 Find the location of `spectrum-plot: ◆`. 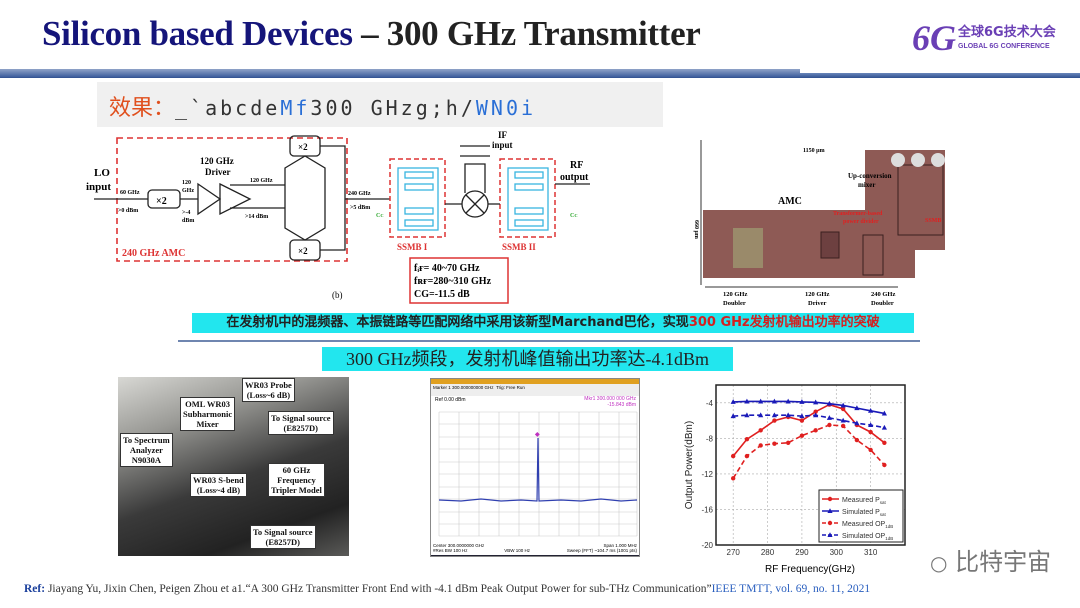

spectrum-plot: ◆ is located at coordinates (538, 474).